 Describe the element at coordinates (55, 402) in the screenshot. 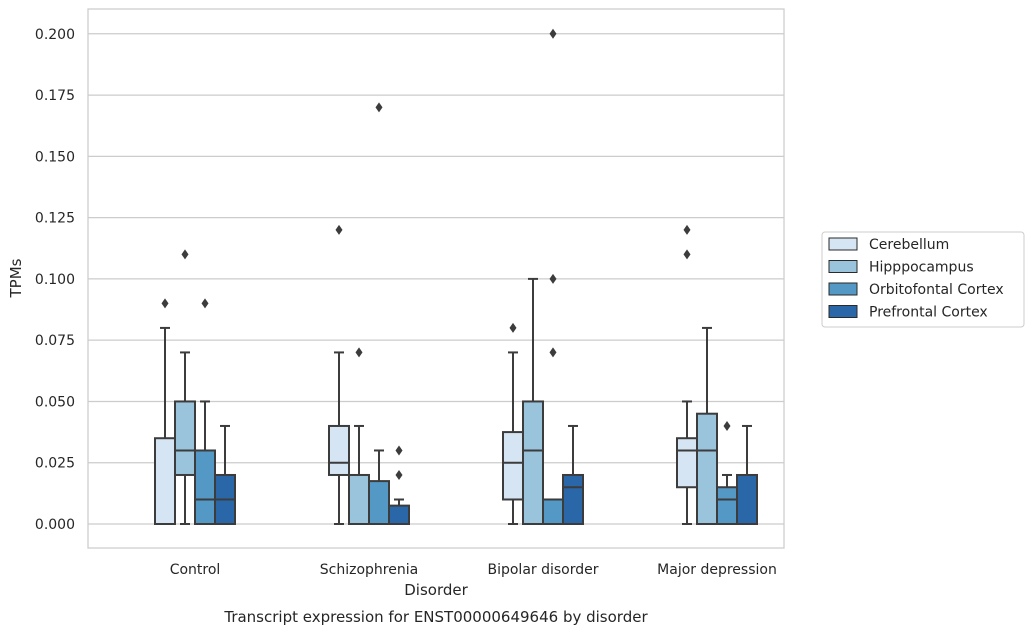

I see `y-tick-label: 0.050` at that location.